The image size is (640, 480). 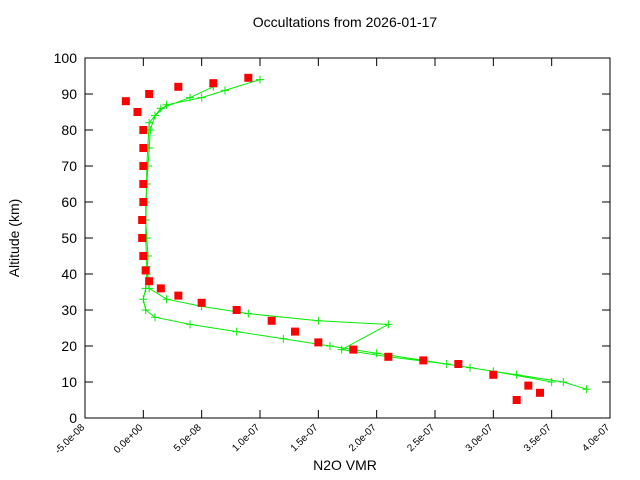 I want to click on x-tick-label: 2.5e-07, so click(x=421, y=438).